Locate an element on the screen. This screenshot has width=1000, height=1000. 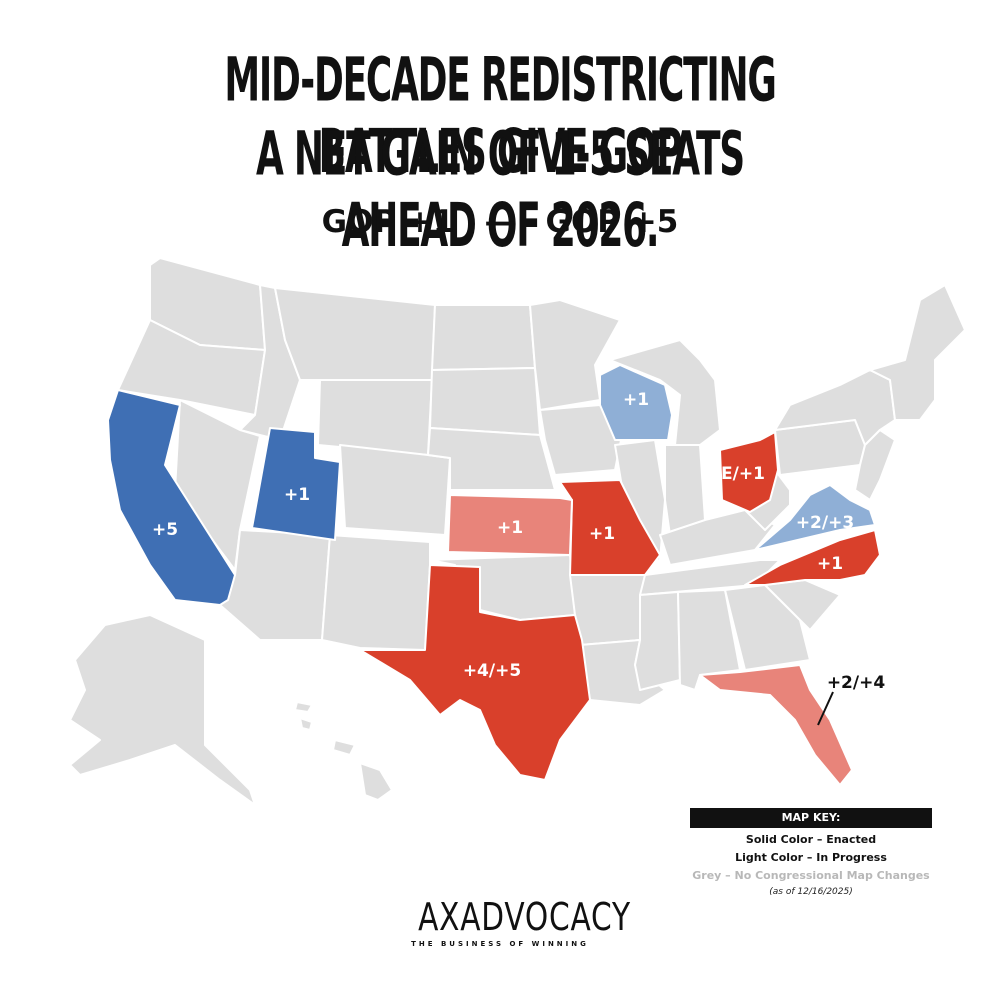
state-michigan is located at coordinates (665, 392).